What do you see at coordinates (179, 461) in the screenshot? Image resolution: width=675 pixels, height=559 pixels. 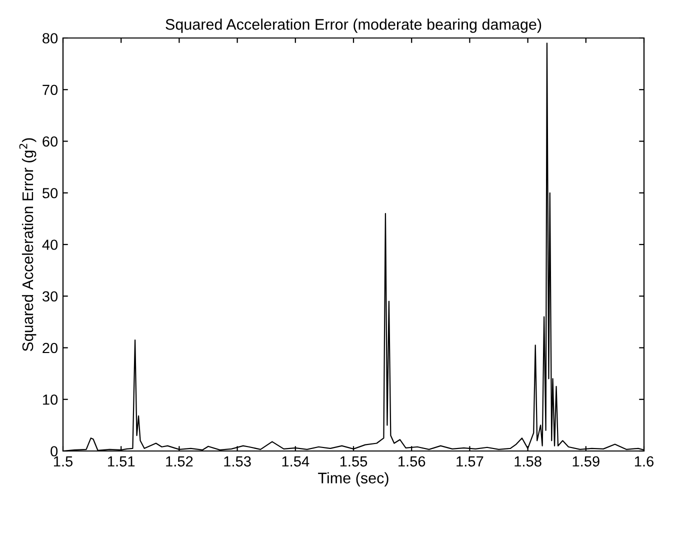 I see `x-tick-label: 1.52` at bounding box center [179, 461].